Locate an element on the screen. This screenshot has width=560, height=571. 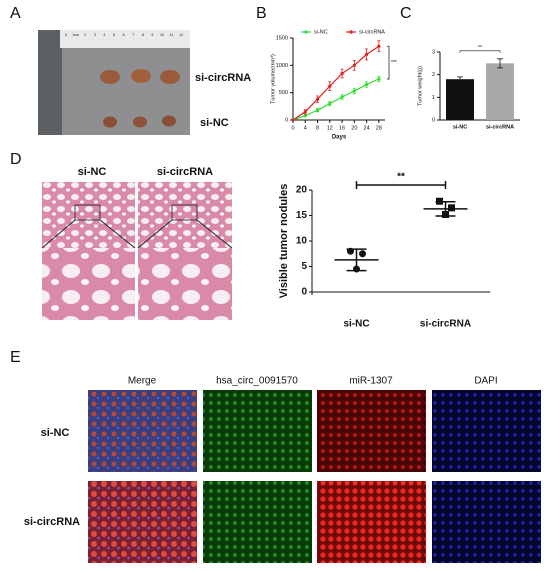
panel-letter: B is located at coordinates (261, 13).